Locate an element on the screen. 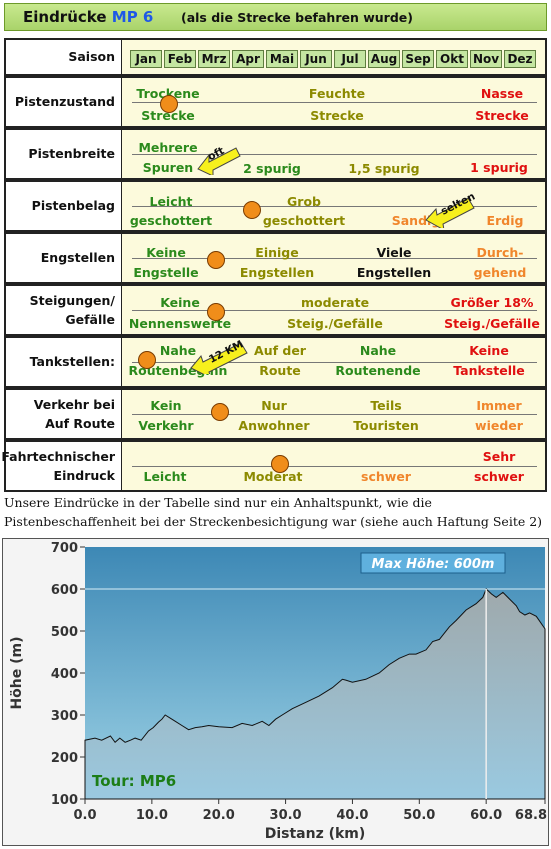 Image resolution: width=551 pixels, height=849 pixels. y-tick-label: 700 is located at coordinates (64, 548).